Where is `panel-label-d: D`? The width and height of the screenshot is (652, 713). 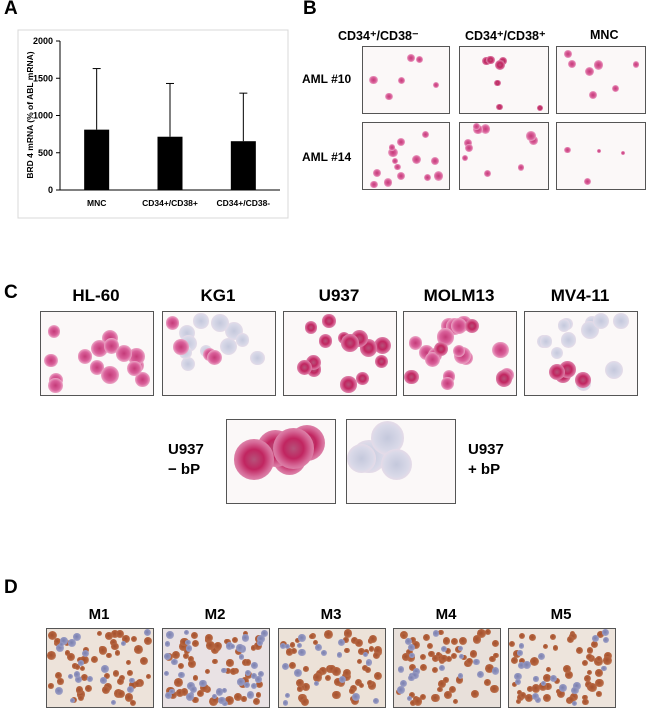 panel-label-d: D is located at coordinates (11, 587).